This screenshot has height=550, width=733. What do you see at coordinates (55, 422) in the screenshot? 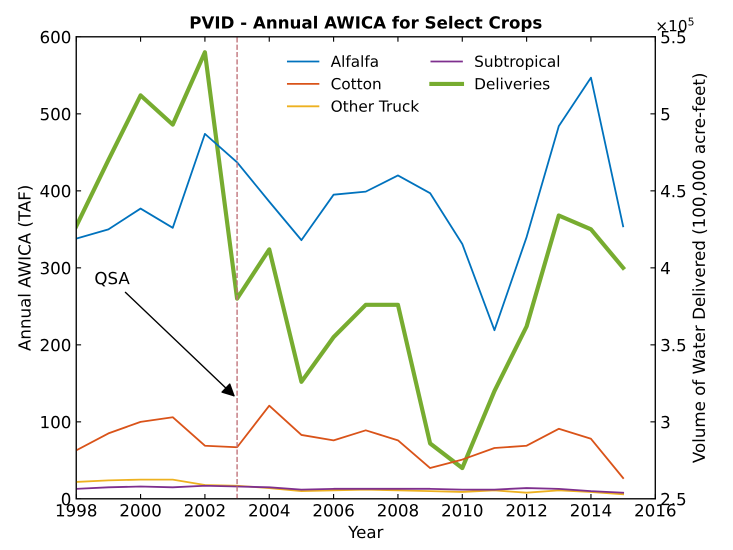
I see `y-tick-label: 100` at bounding box center [55, 422].